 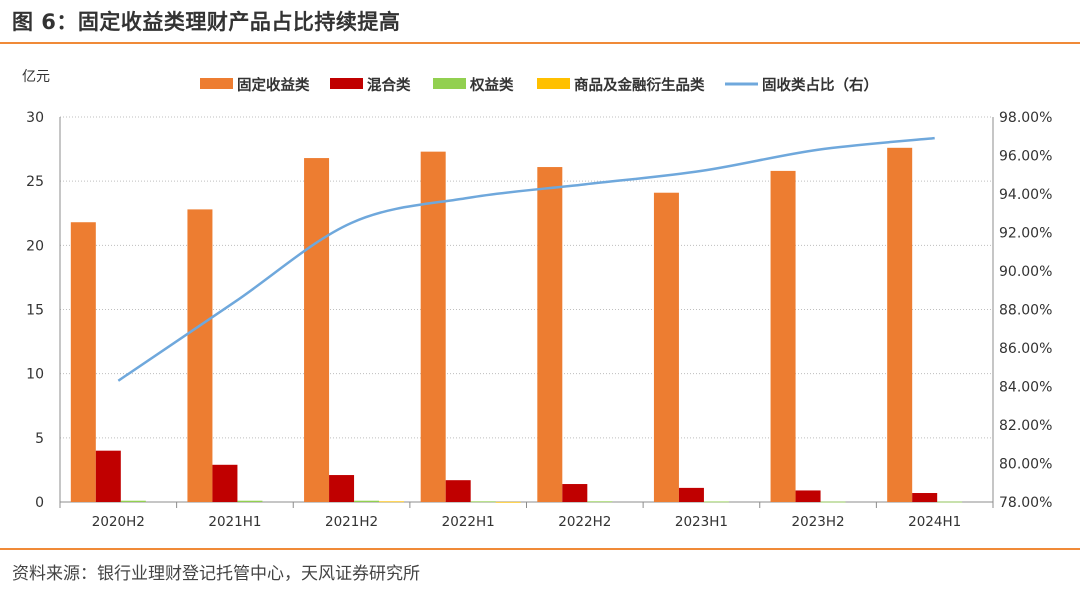 What do you see at coordinates (83, 362) in the screenshot?
I see `bar-固定收益类-2020H2` at bounding box center [83, 362].